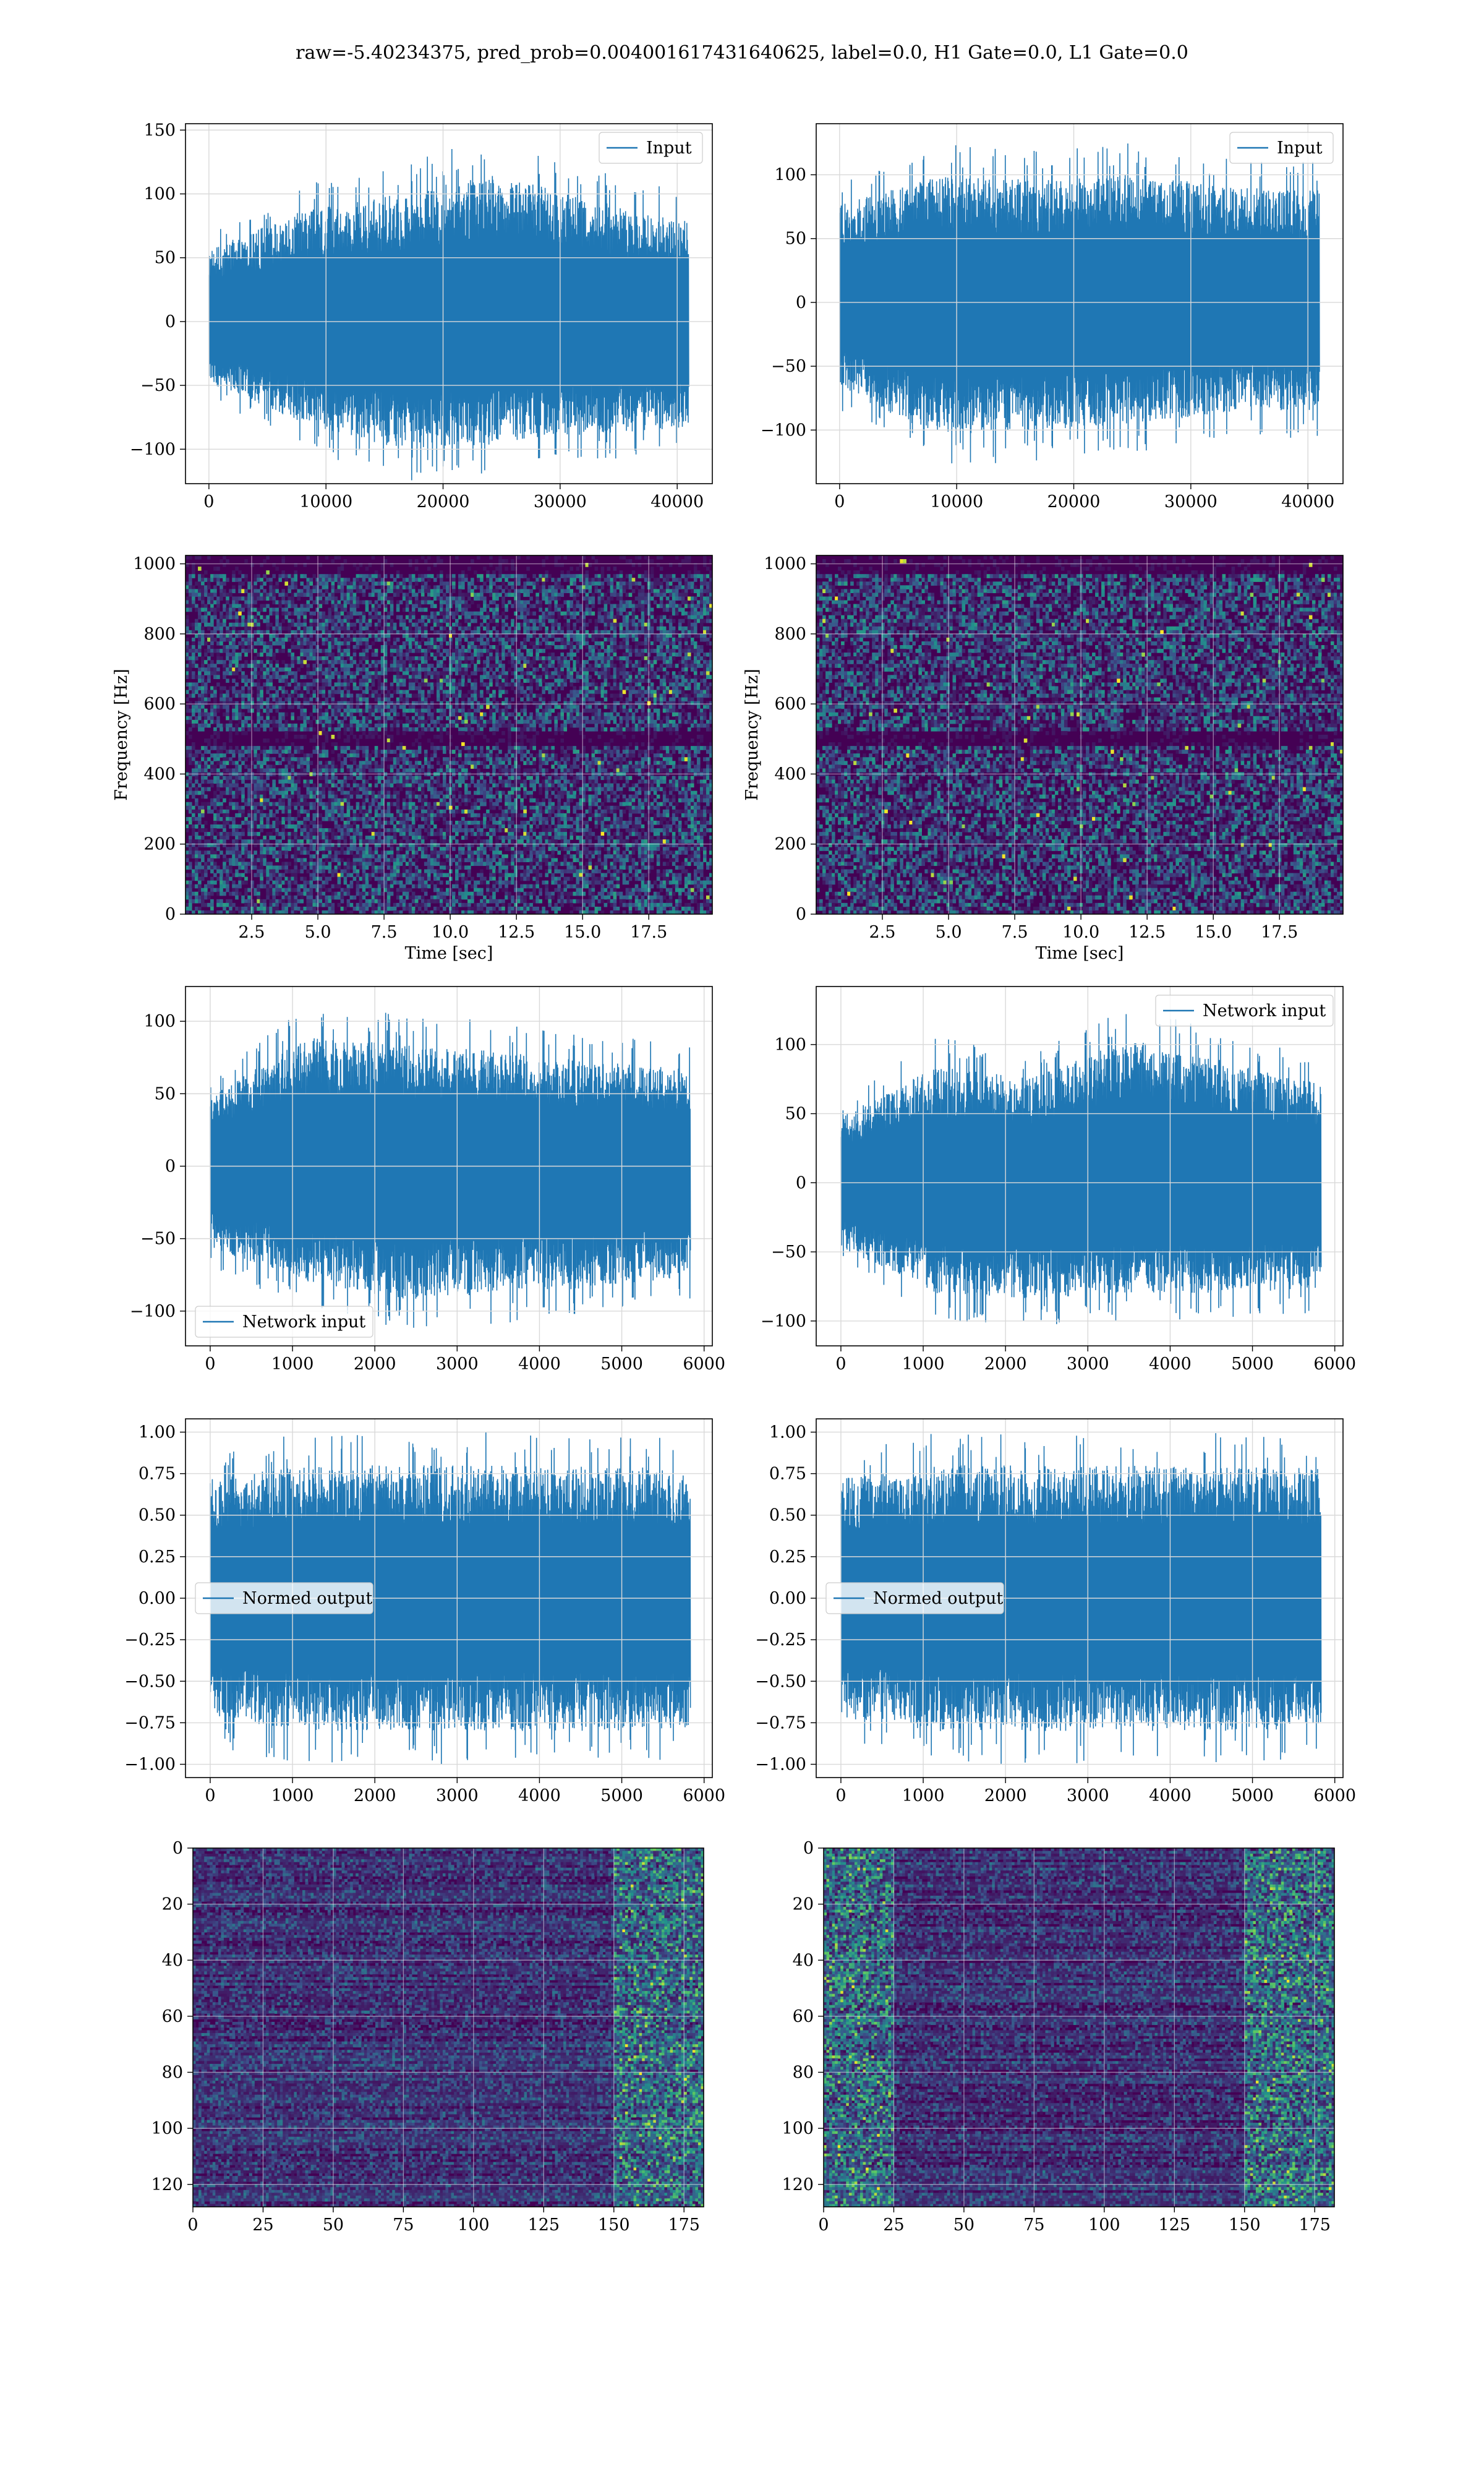  I want to click on spectrogram-left-xlabel: Time [sec], so click(449, 954).